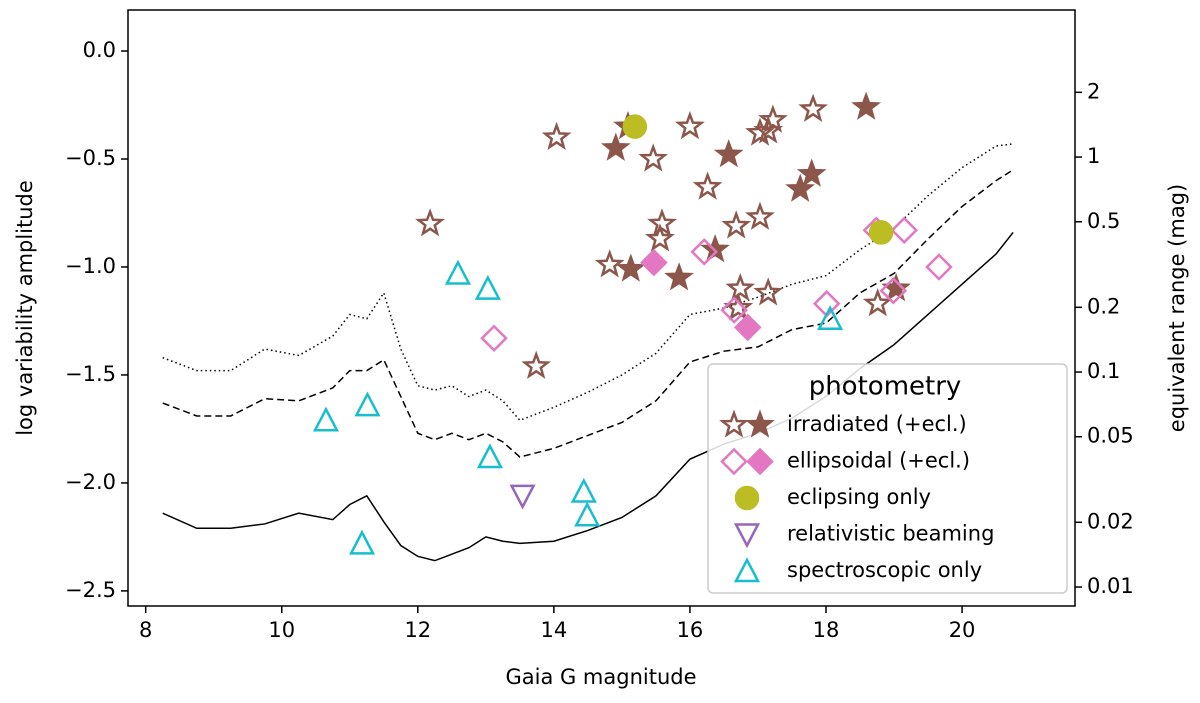 This screenshot has height=703, width=1200. Describe the element at coordinates (99, 50) in the screenshot. I see `y-tick-label: 0.0` at that location.